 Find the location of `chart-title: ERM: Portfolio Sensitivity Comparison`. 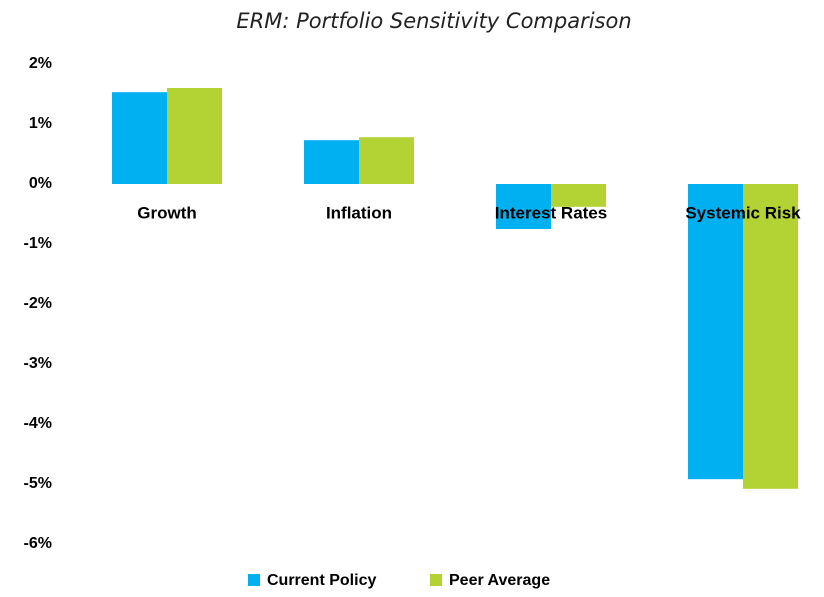

chart-title: ERM: Portfolio Sensitivity Comparison is located at coordinates (433, 21).